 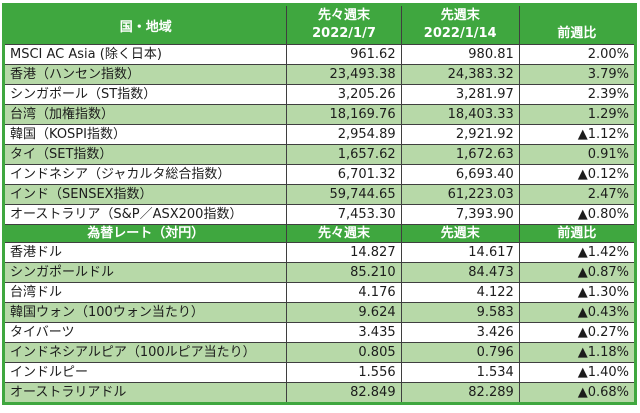 What do you see at coordinates (344, 312) in the screenshot?
I see `prev2-value: 9.624` at bounding box center [344, 312].